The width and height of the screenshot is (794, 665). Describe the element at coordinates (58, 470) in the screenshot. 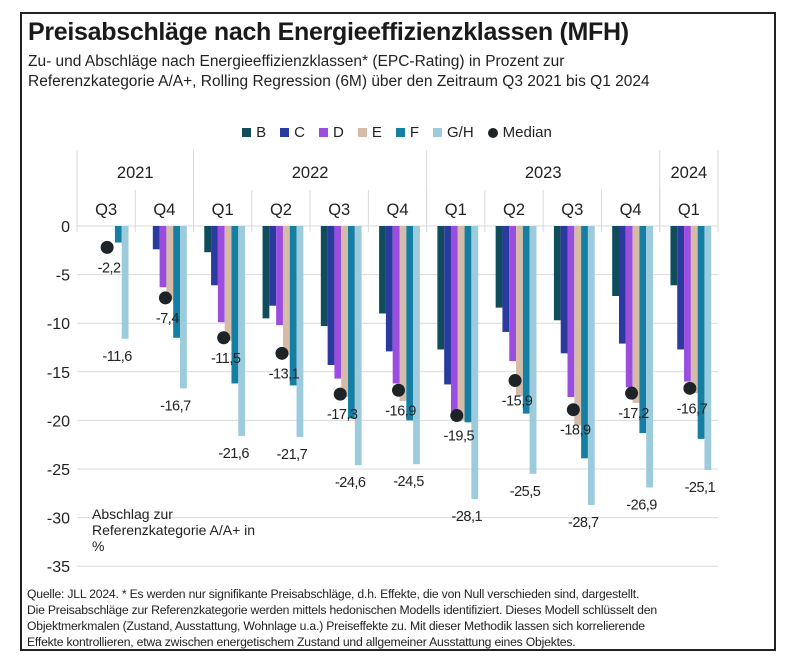

I see `y-tick-label: -25` at that location.